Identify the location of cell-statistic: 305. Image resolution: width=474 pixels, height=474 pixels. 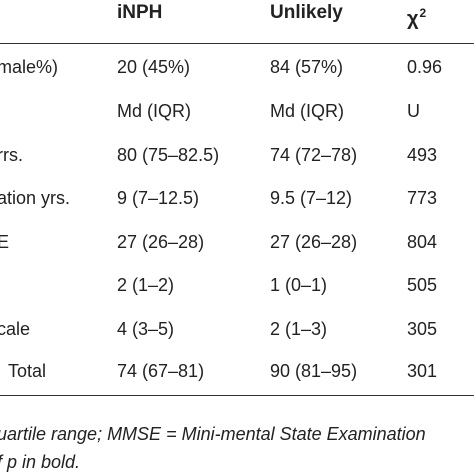
(422, 329).